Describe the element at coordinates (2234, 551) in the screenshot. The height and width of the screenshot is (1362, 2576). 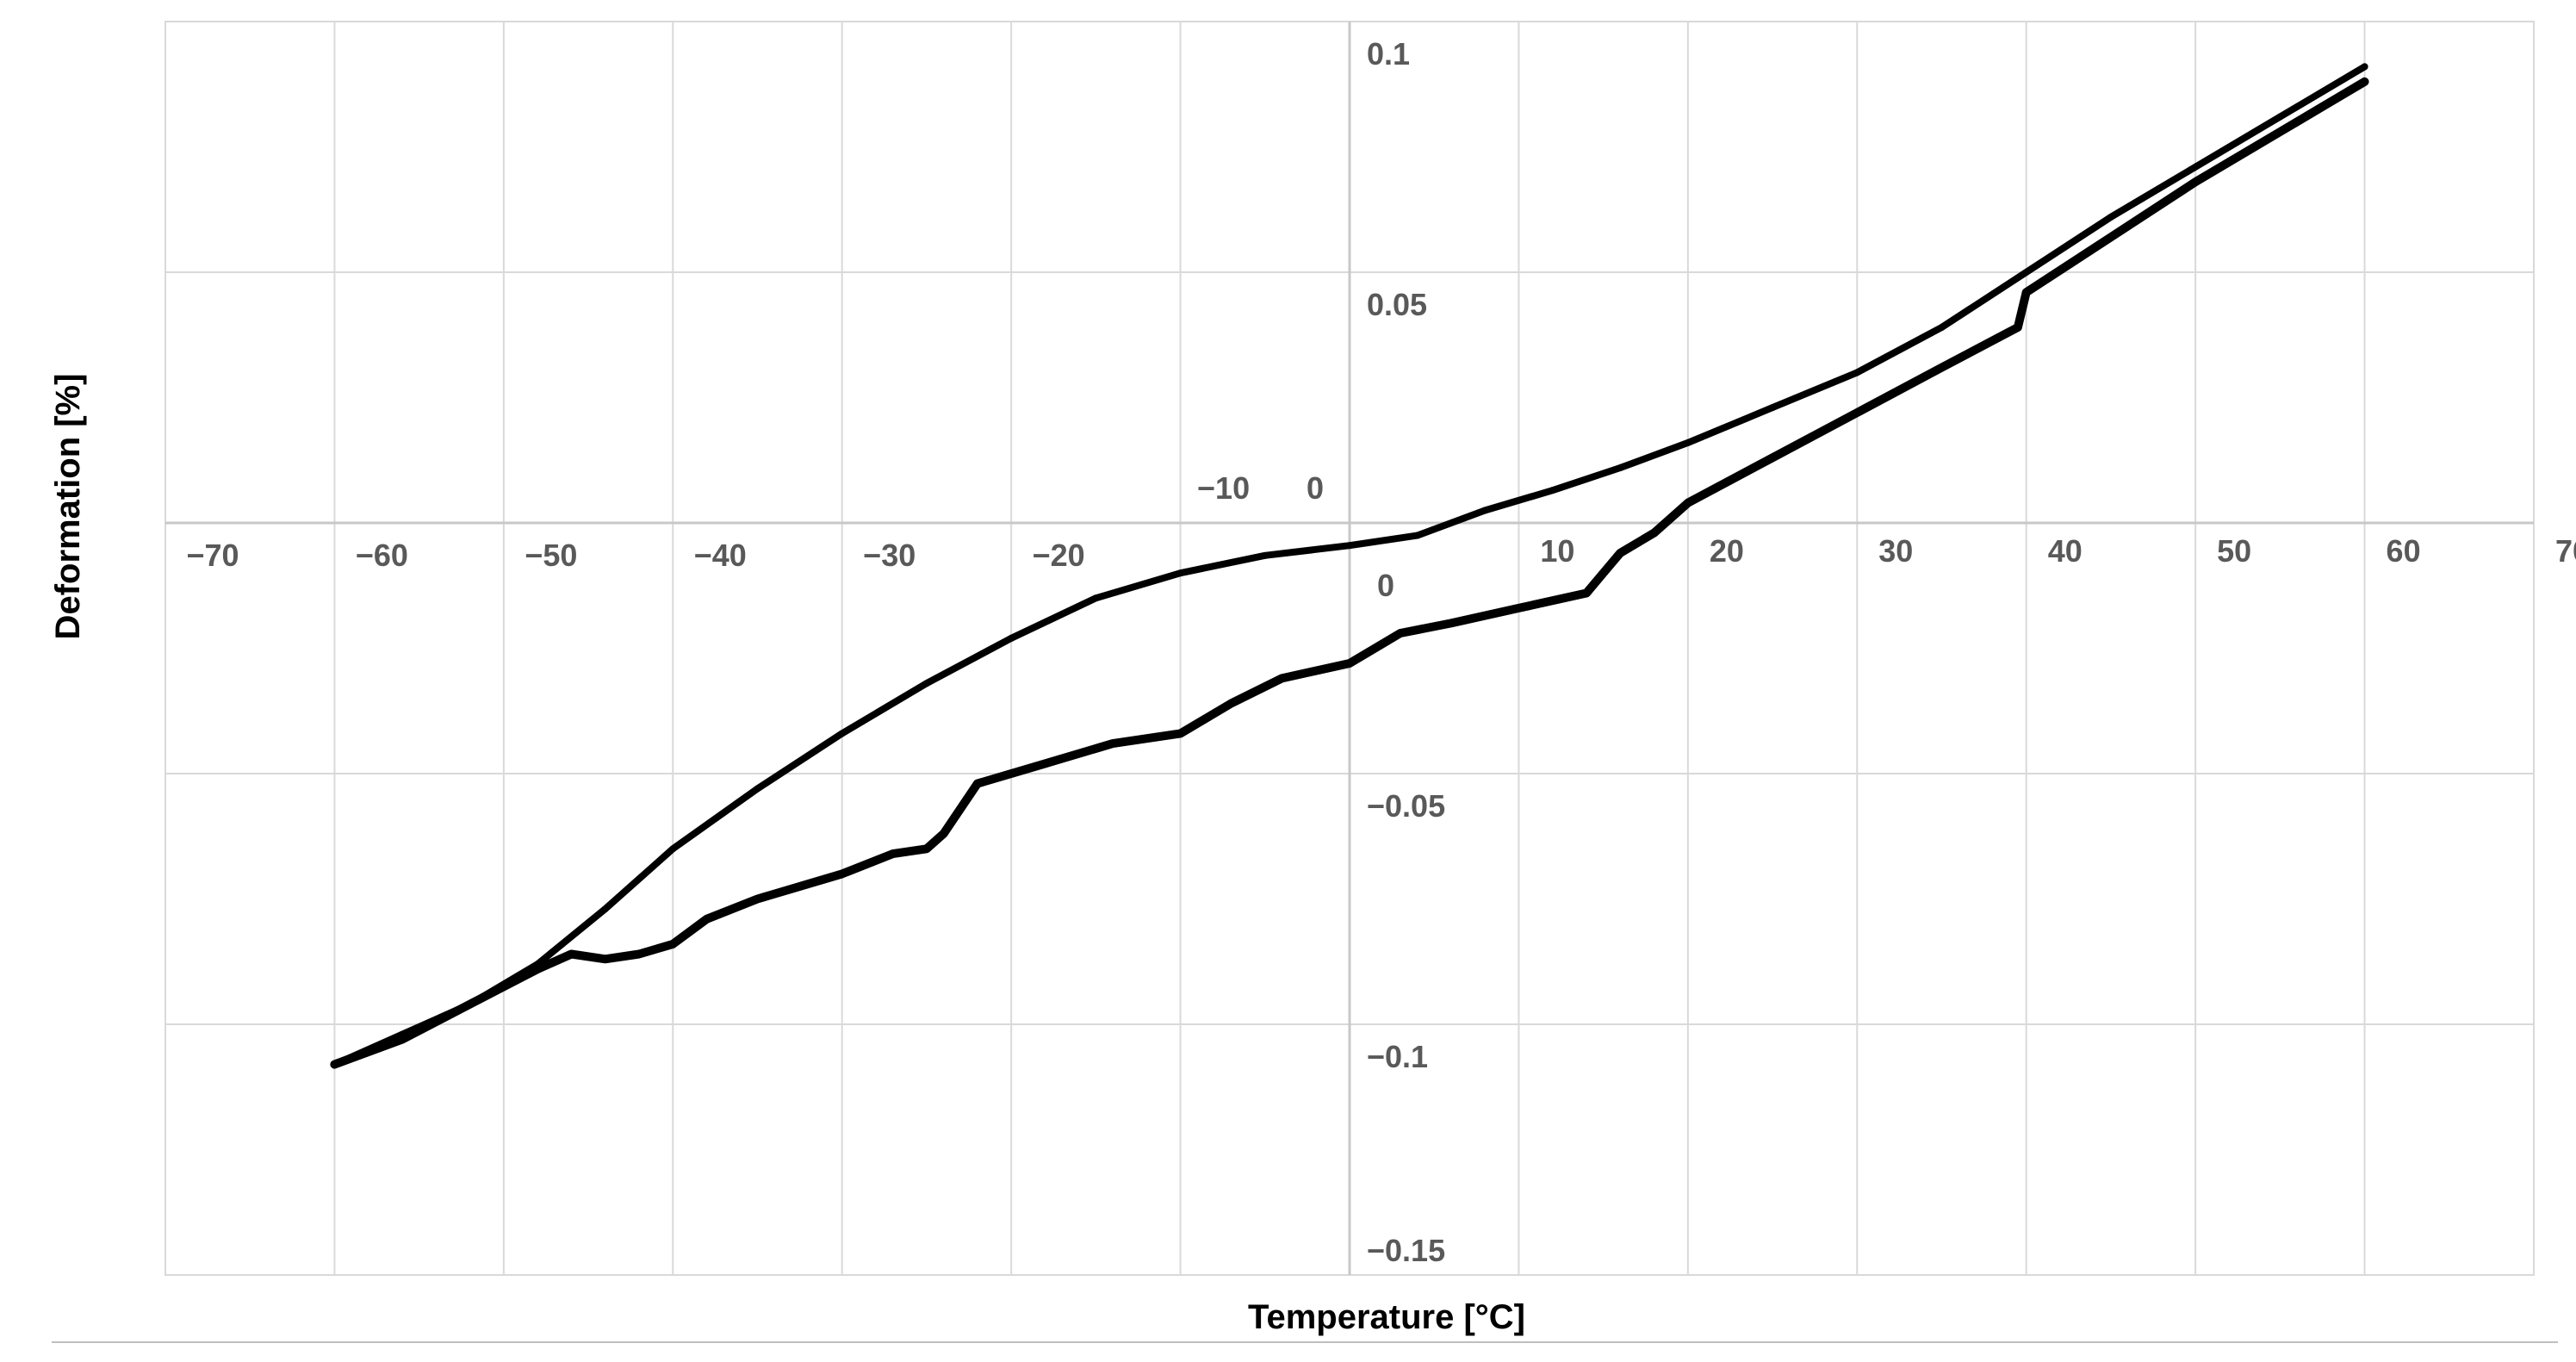
I see `x-tick-label: 50` at that location.